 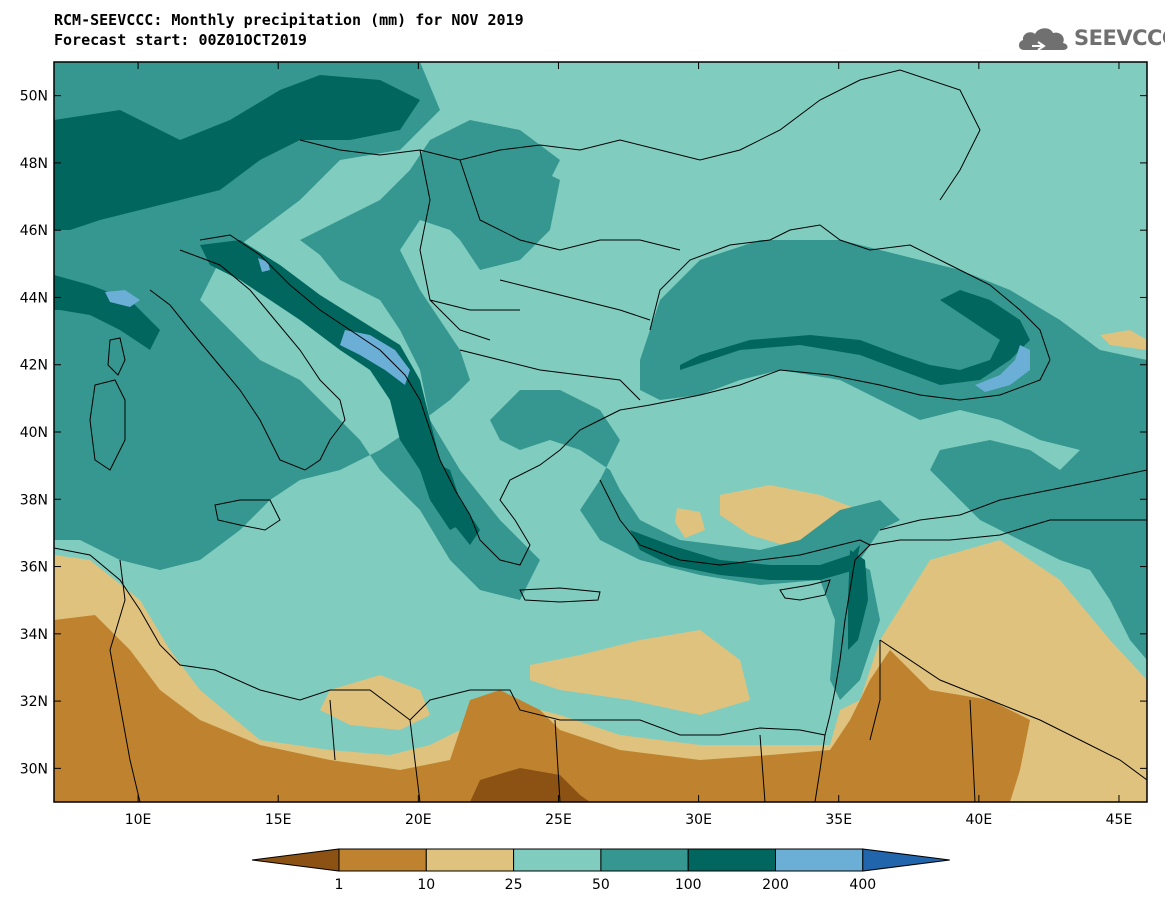 I want to click on colorbar-label: 400, so click(x=862, y=885).